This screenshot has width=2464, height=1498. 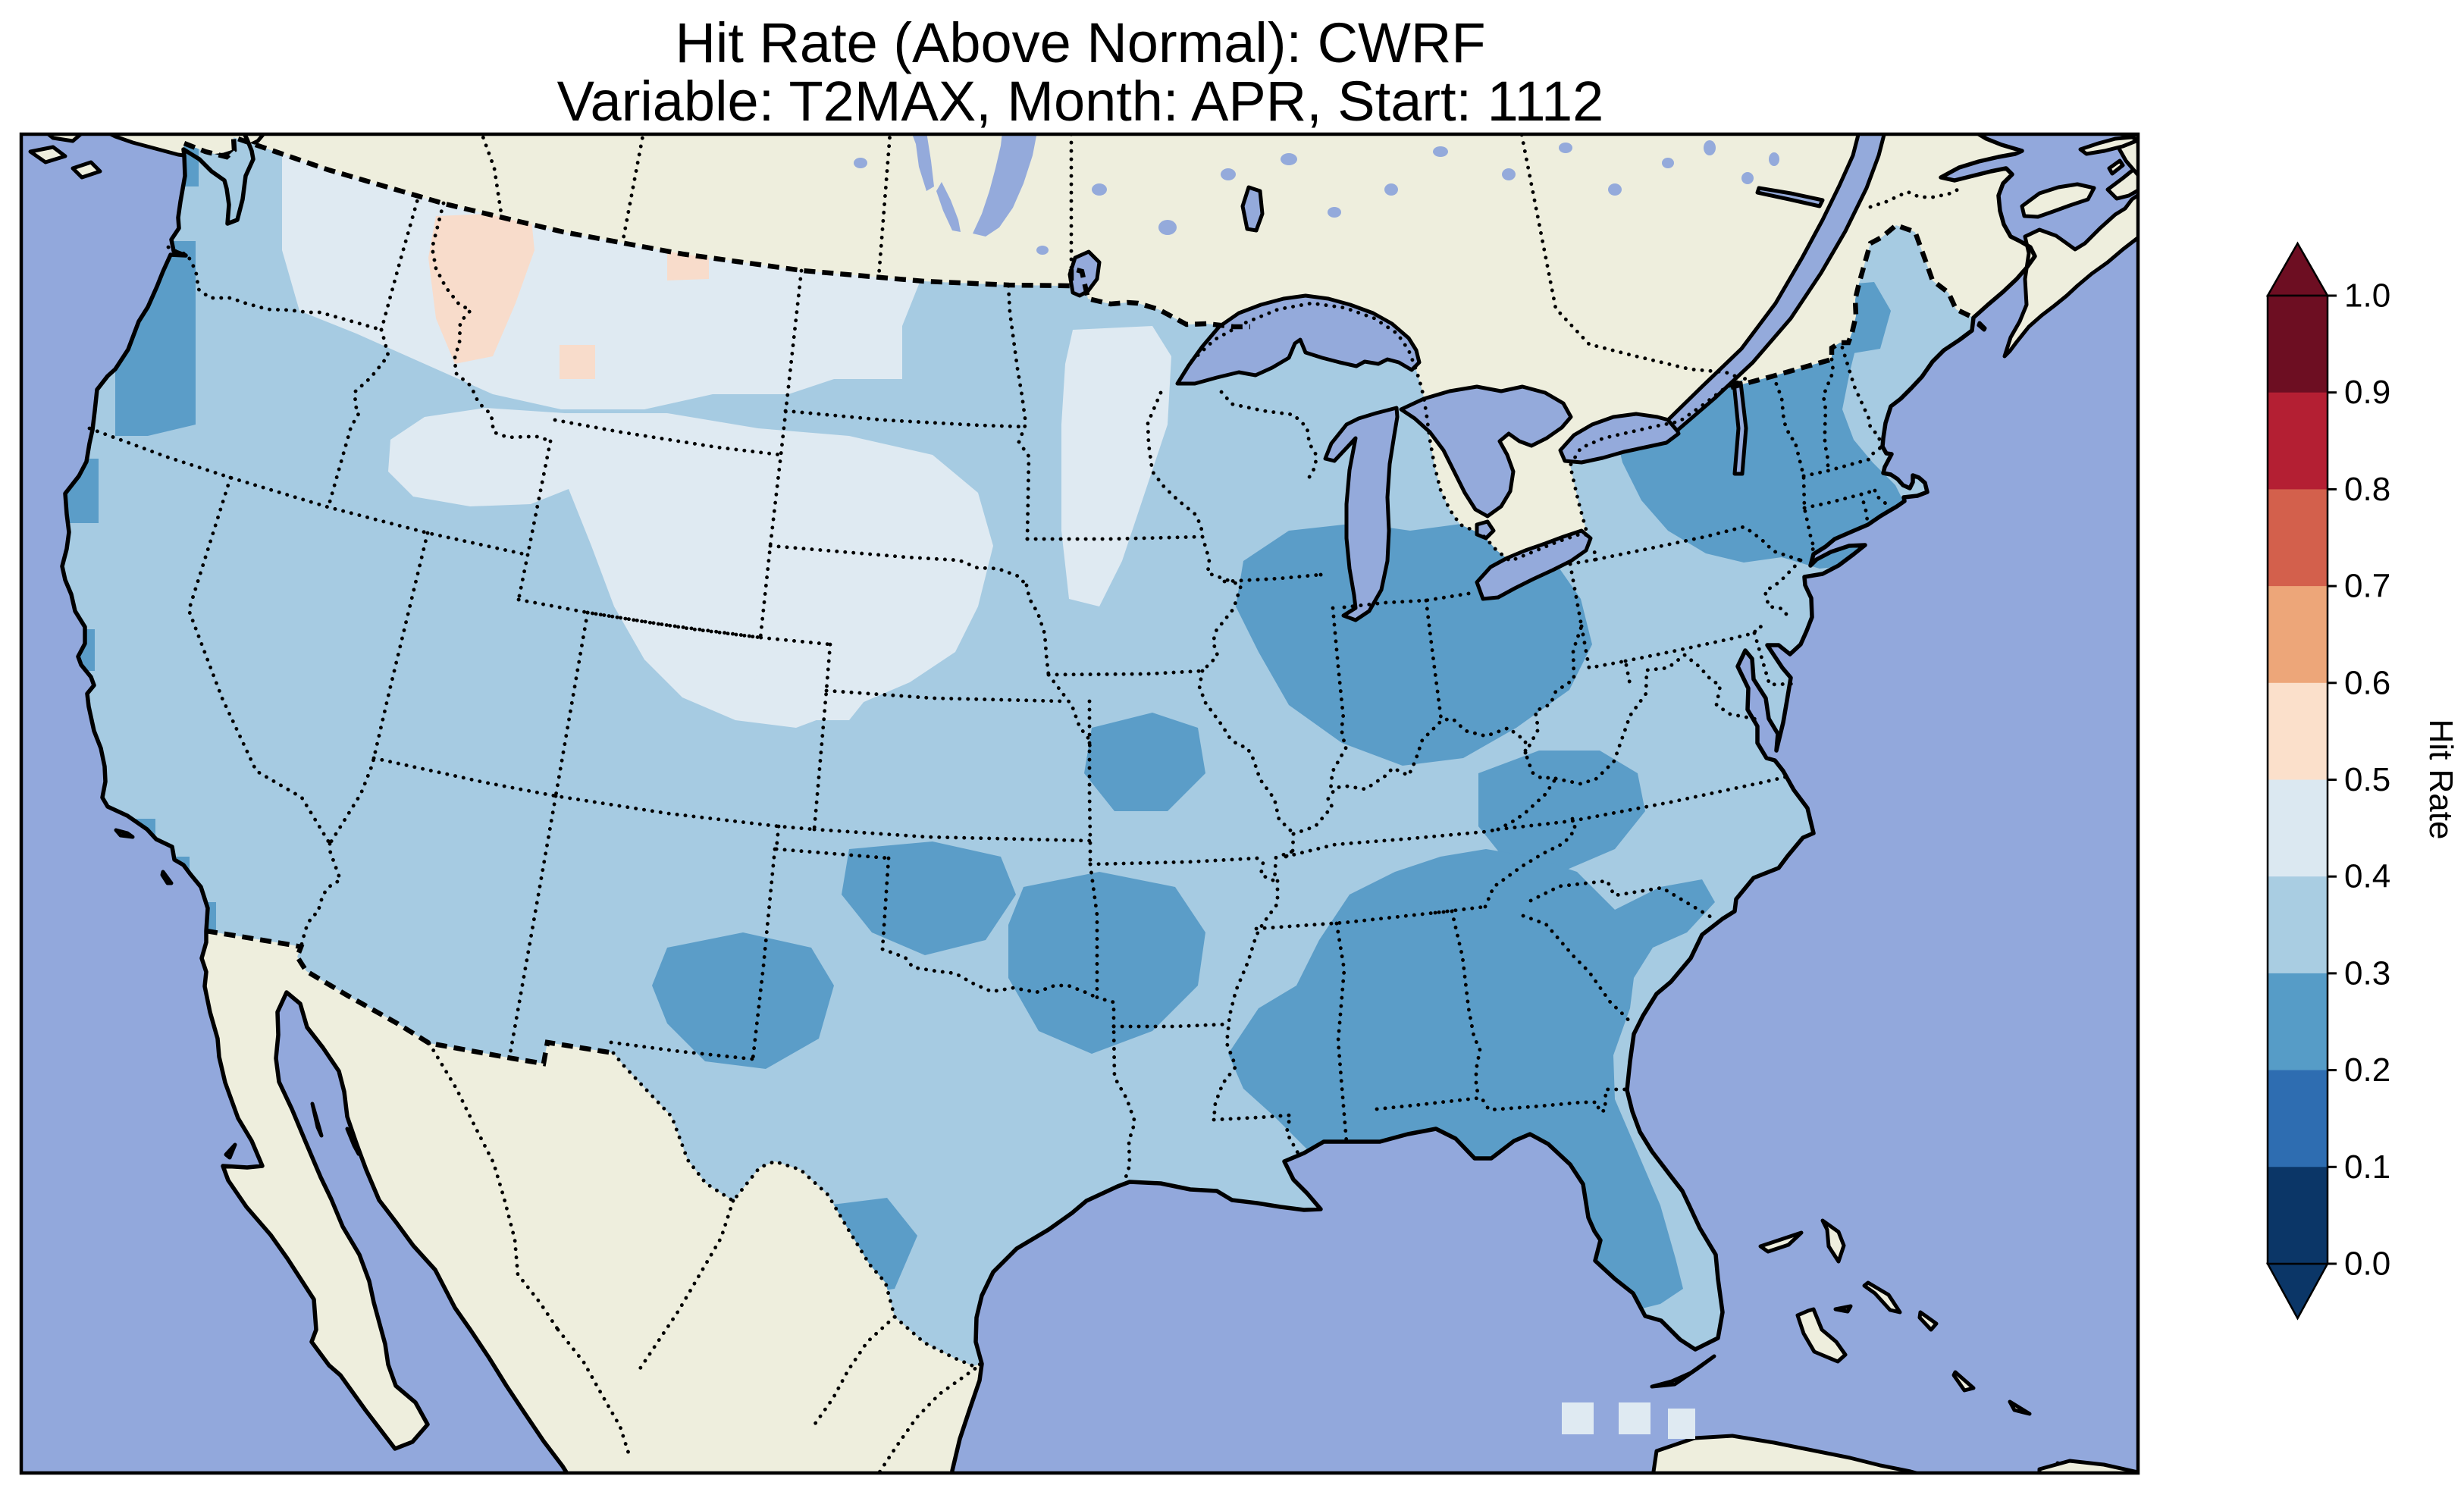 What do you see at coordinates (2367, 1167) in the screenshot?
I see `svg-text: 0.1` at bounding box center [2367, 1167].